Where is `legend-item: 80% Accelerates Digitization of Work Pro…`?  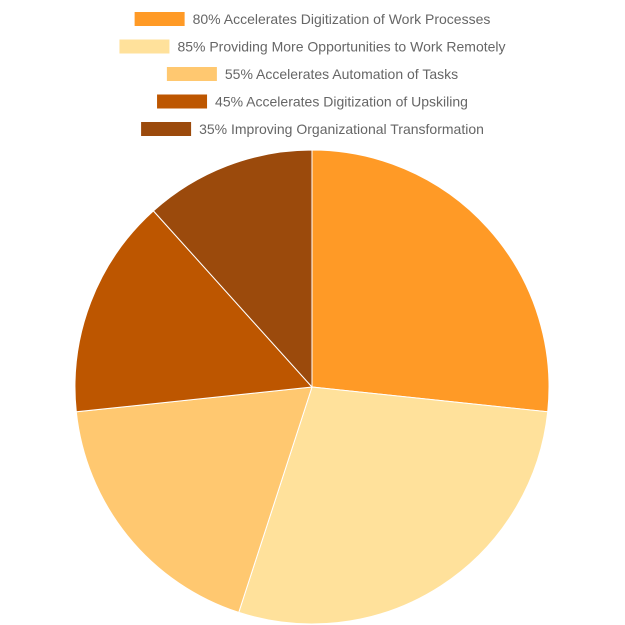
legend-item: 80% Accelerates Digitization of Work Pro… is located at coordinates (312, 19).